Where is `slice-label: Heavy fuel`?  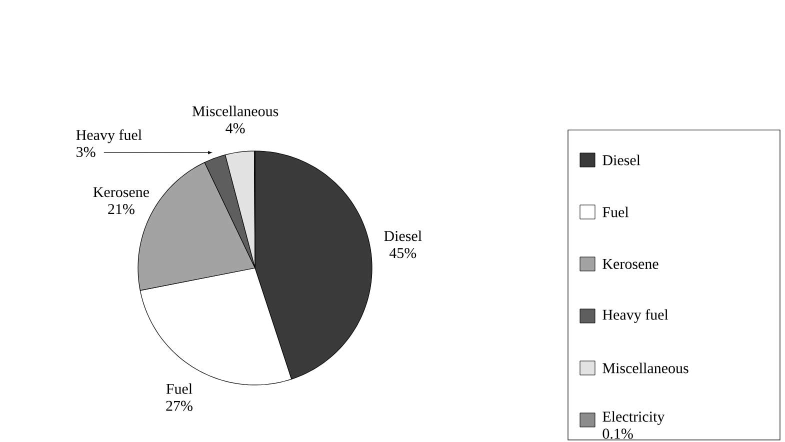 slice-label: Heavy fuel is located at coordinates (109, 136).